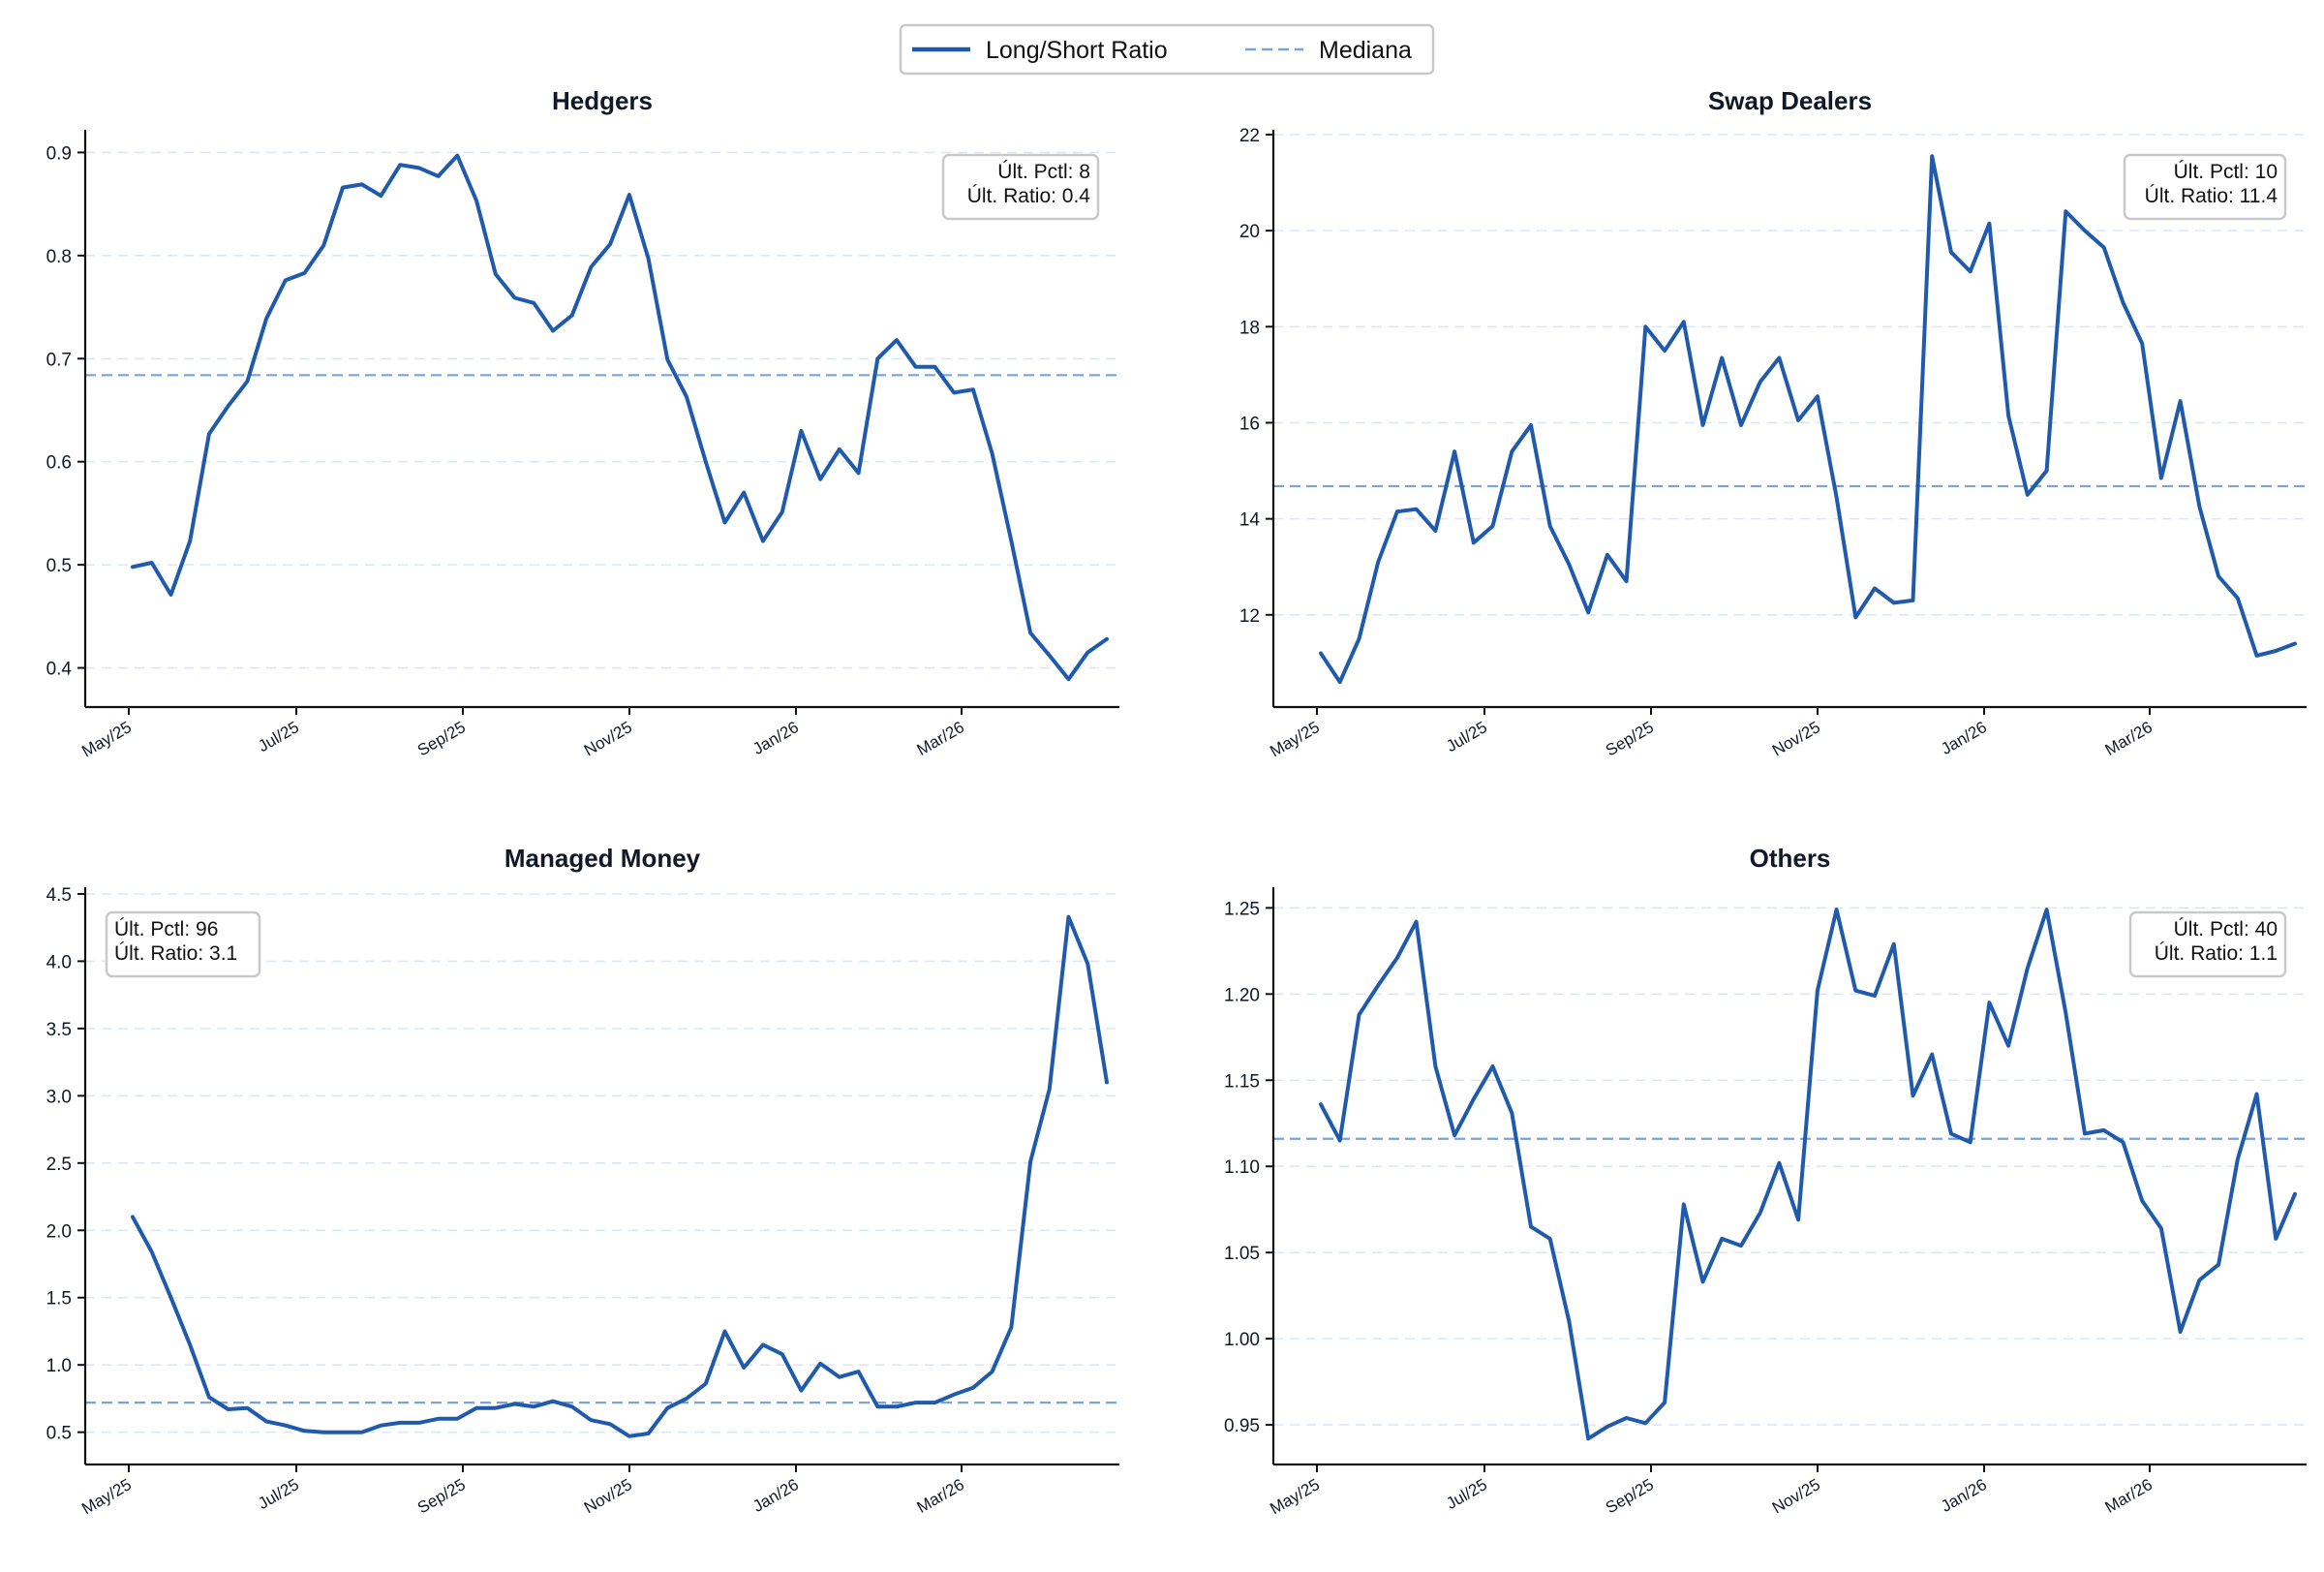 This screenshot has height=1572, width=2324. Describe the element at coordinates (2212, 196) in the screenshot. I see `stats-line: Últ. Ratio: 11.4` at that location.